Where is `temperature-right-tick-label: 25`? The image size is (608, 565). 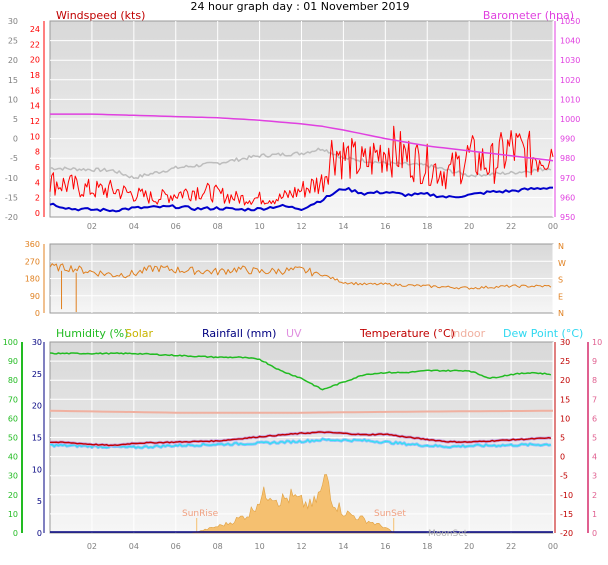
temperature-right-tick-label: 25 is located at coordinates (565, 361).